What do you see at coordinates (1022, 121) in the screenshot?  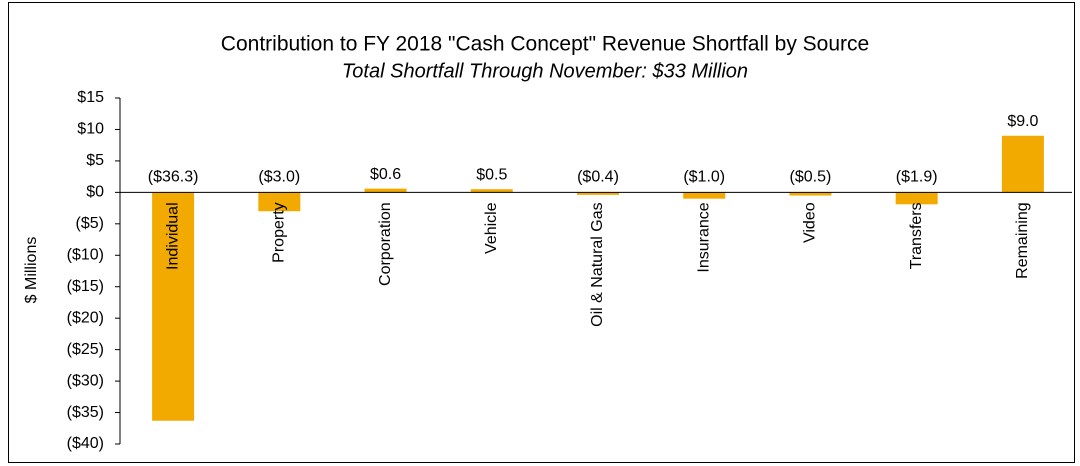 I see `value-label: $9.0` at bounding box center [1022, 121].